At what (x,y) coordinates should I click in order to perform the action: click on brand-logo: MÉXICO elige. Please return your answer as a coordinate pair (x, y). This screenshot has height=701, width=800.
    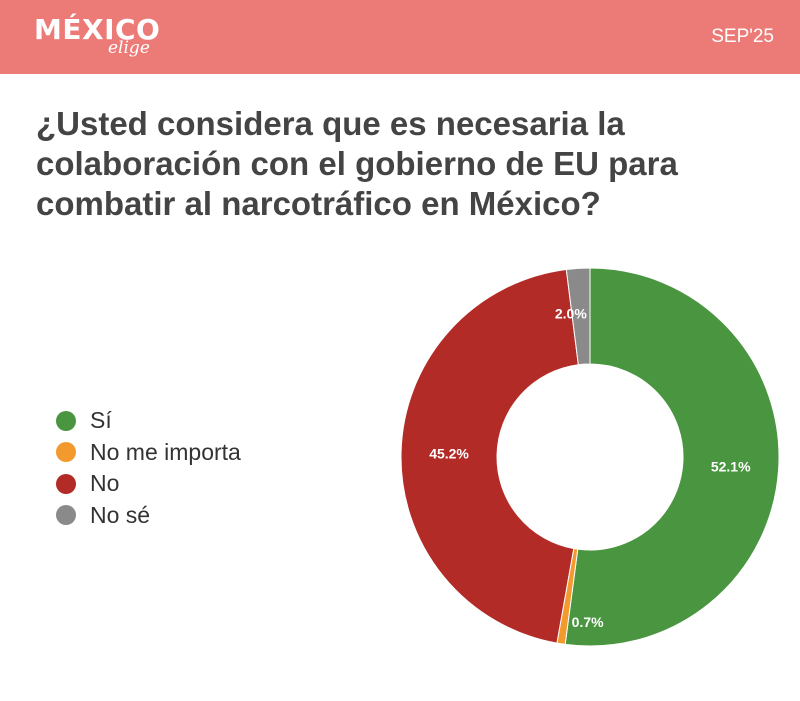
    Looking at the image, I should click on (97, 36).